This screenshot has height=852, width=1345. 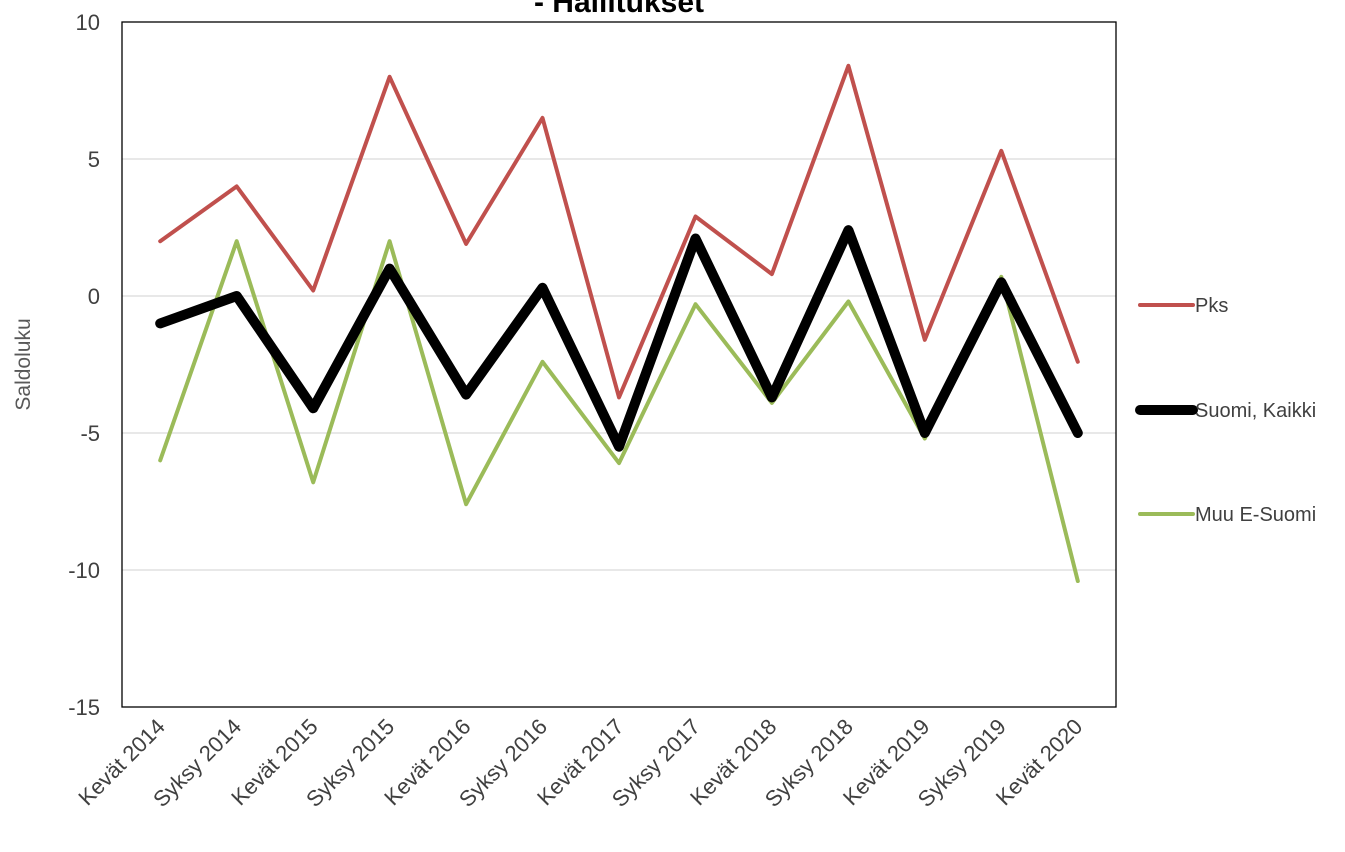 I want to click on legend-label: Pks, so click(x=1211, y=306).